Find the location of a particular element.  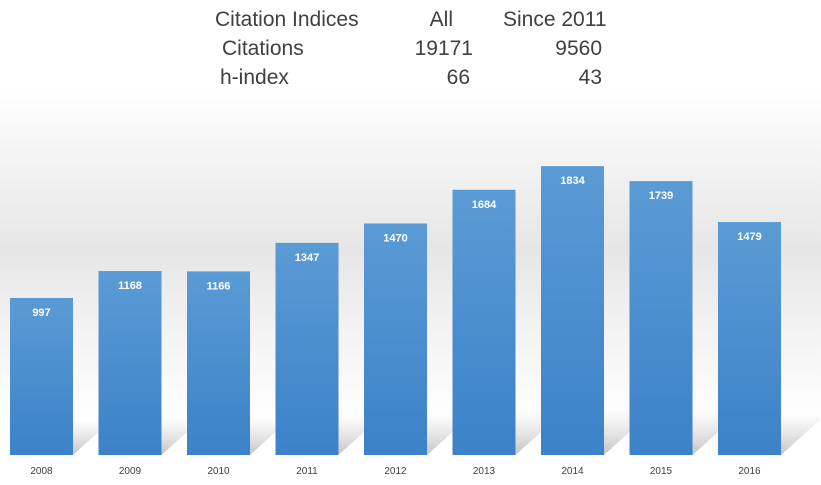

x-axis-labels: 2008 2009 2010 2011 2012 2013 2014 2015 2016 is located at coordinates (395, 471).